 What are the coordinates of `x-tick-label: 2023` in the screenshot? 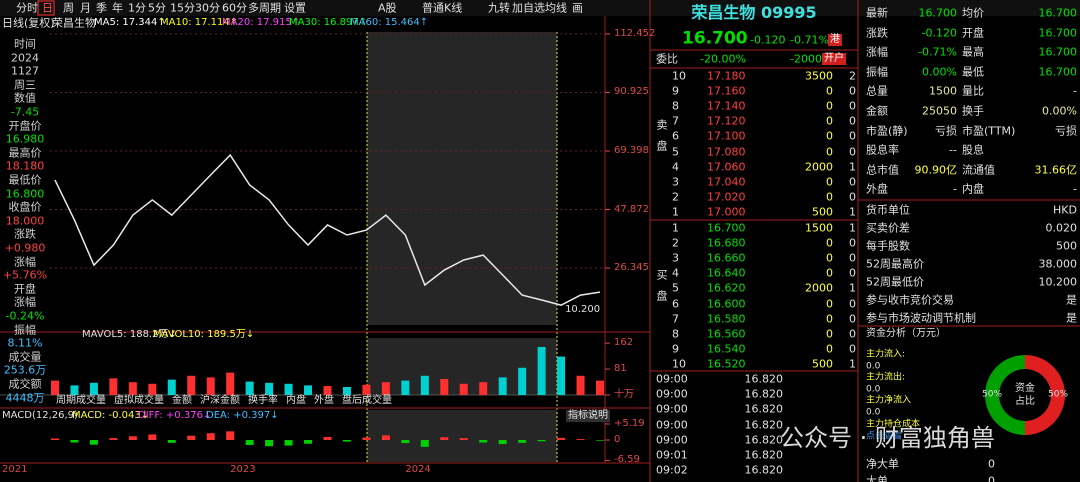 It's located at (243, 469).